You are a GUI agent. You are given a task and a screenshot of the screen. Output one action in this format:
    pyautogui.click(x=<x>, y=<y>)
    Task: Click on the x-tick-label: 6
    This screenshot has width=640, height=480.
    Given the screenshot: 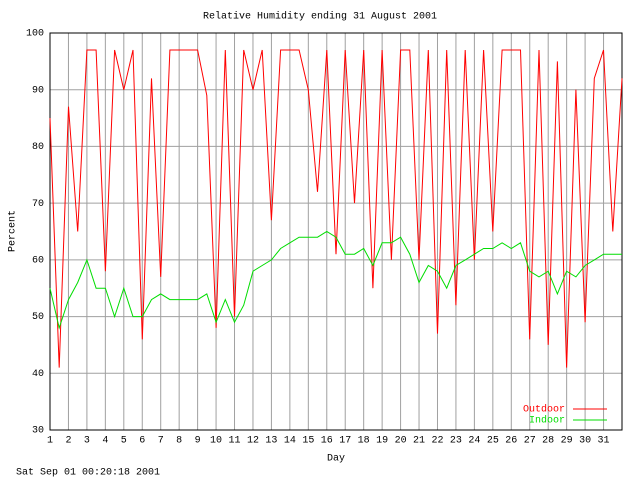 What is the action you would take?
    pyautogui.click(x=142, y=441)
    